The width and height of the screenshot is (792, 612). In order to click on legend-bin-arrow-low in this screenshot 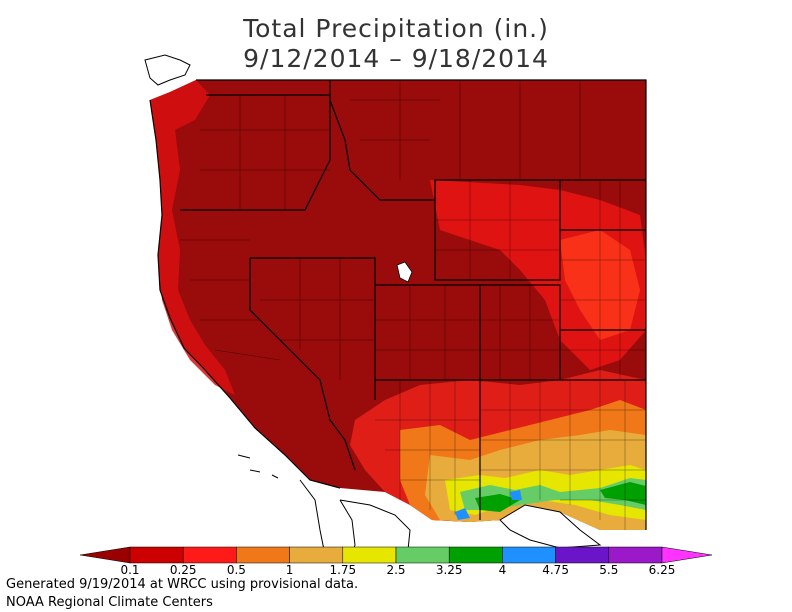, I will do `click(105, 555)`.